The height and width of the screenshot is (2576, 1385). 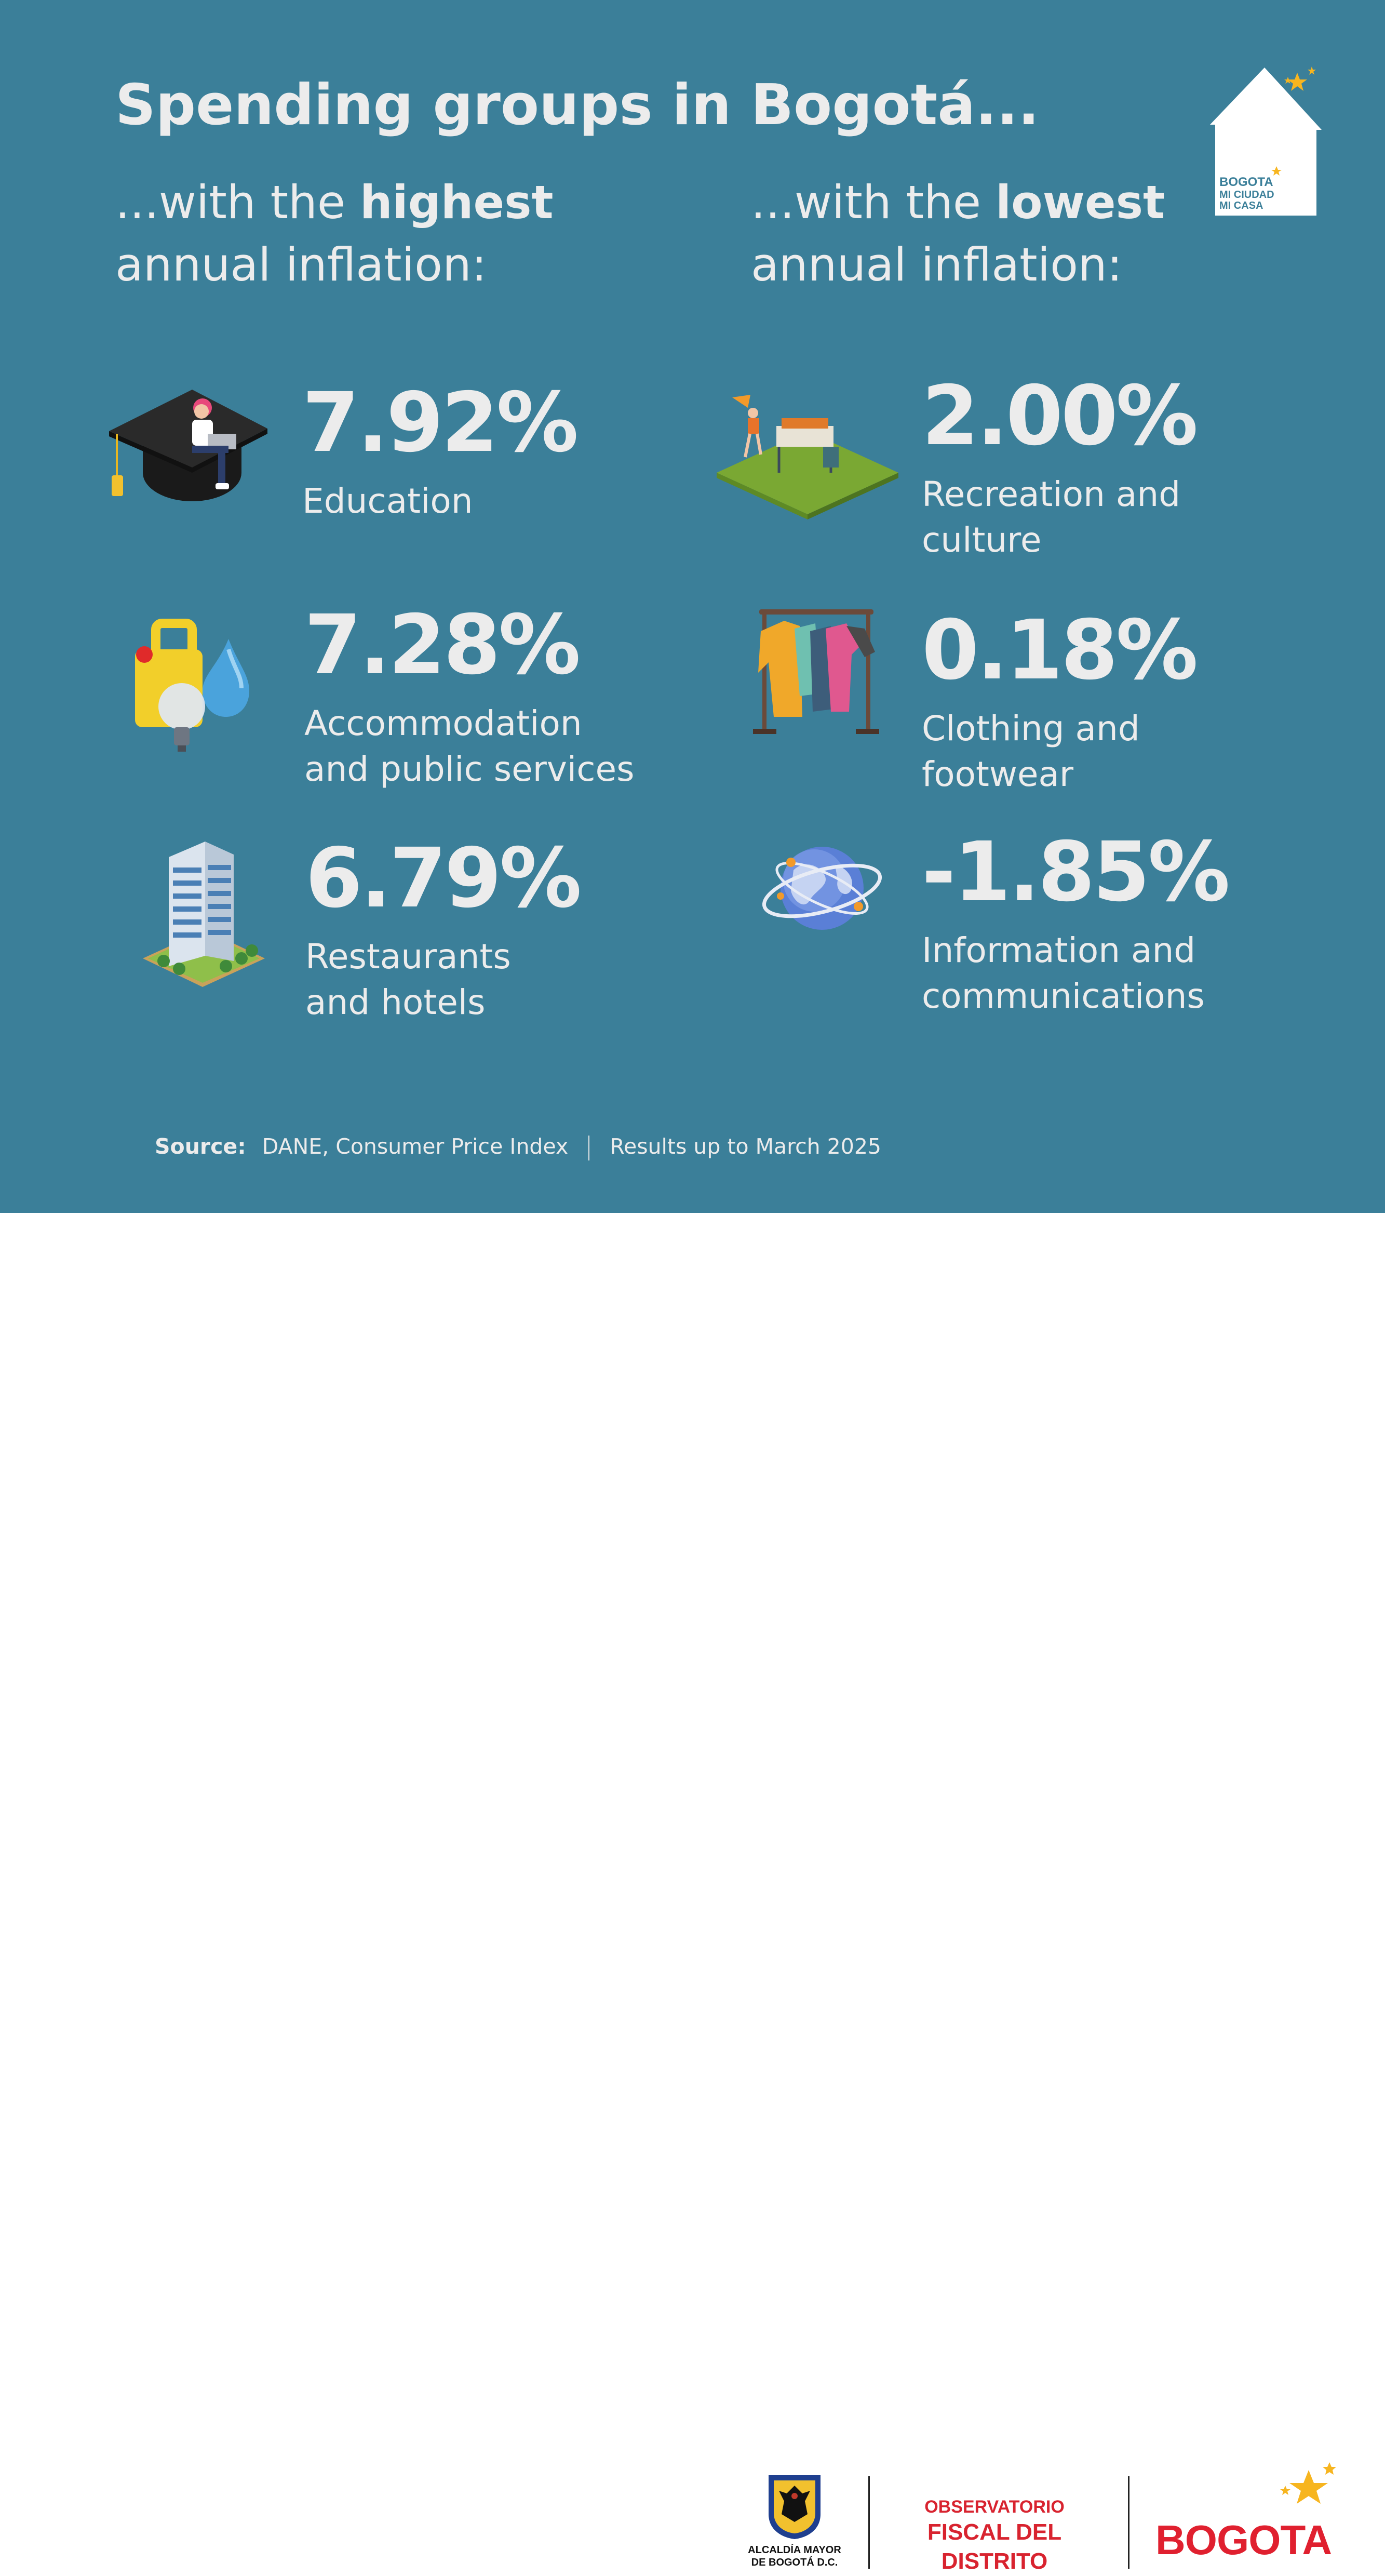 What do you see at coordinates (874, 202) in the screenshot?
I see `lowest-intro-prefix: ...with the` at bounding box center [874, 202].